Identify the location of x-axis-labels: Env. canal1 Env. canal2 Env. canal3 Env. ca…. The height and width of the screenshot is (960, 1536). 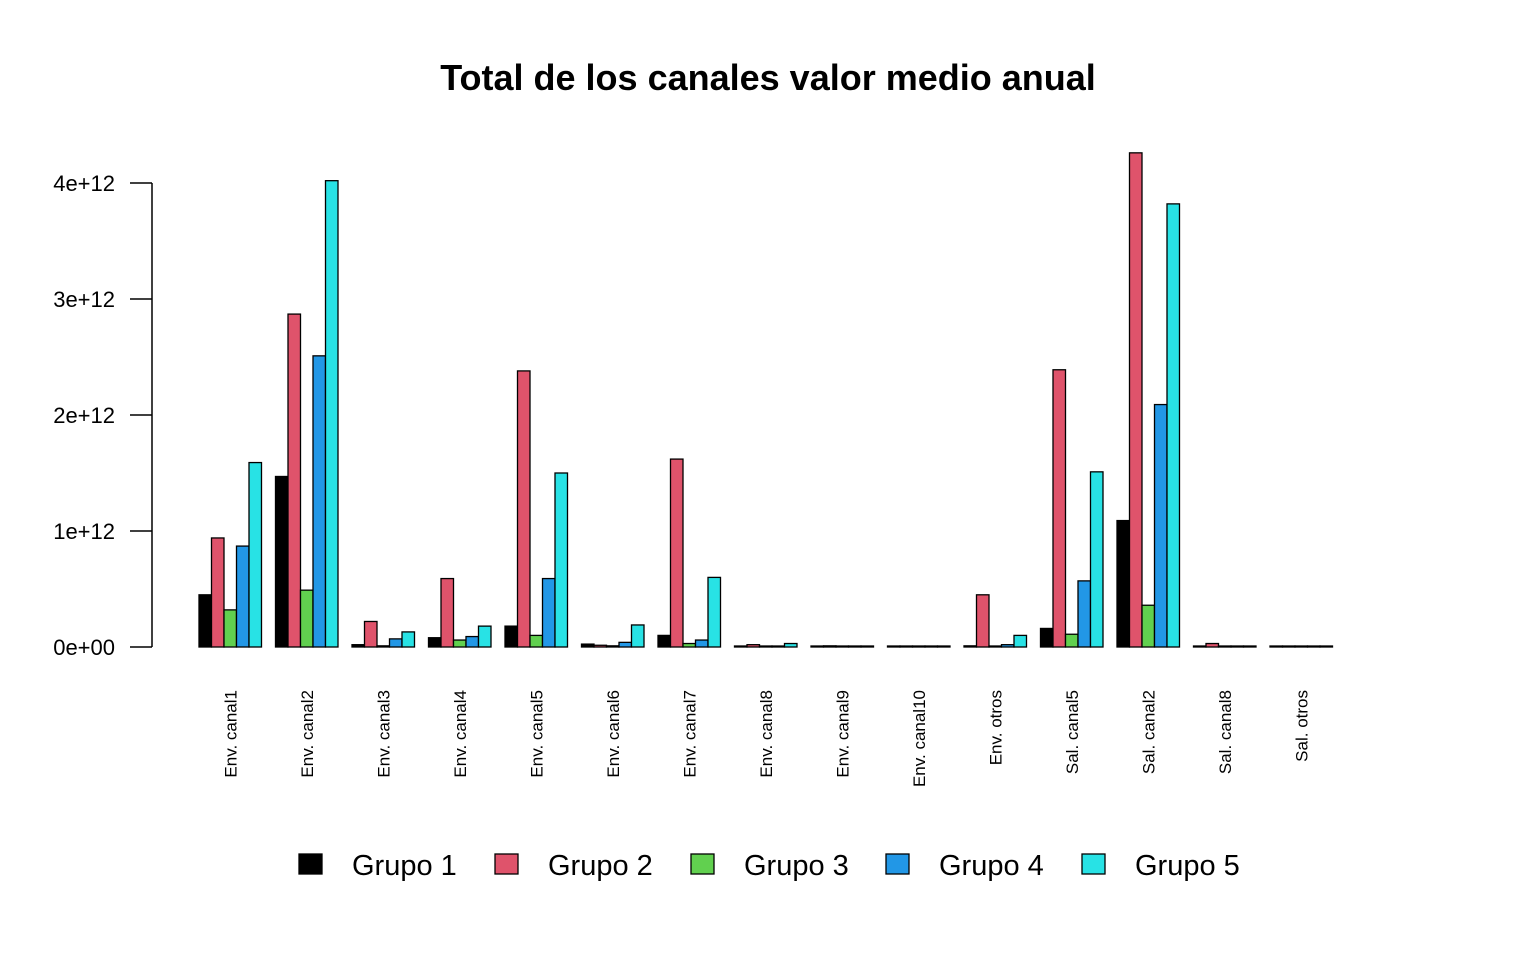
(766, 738).